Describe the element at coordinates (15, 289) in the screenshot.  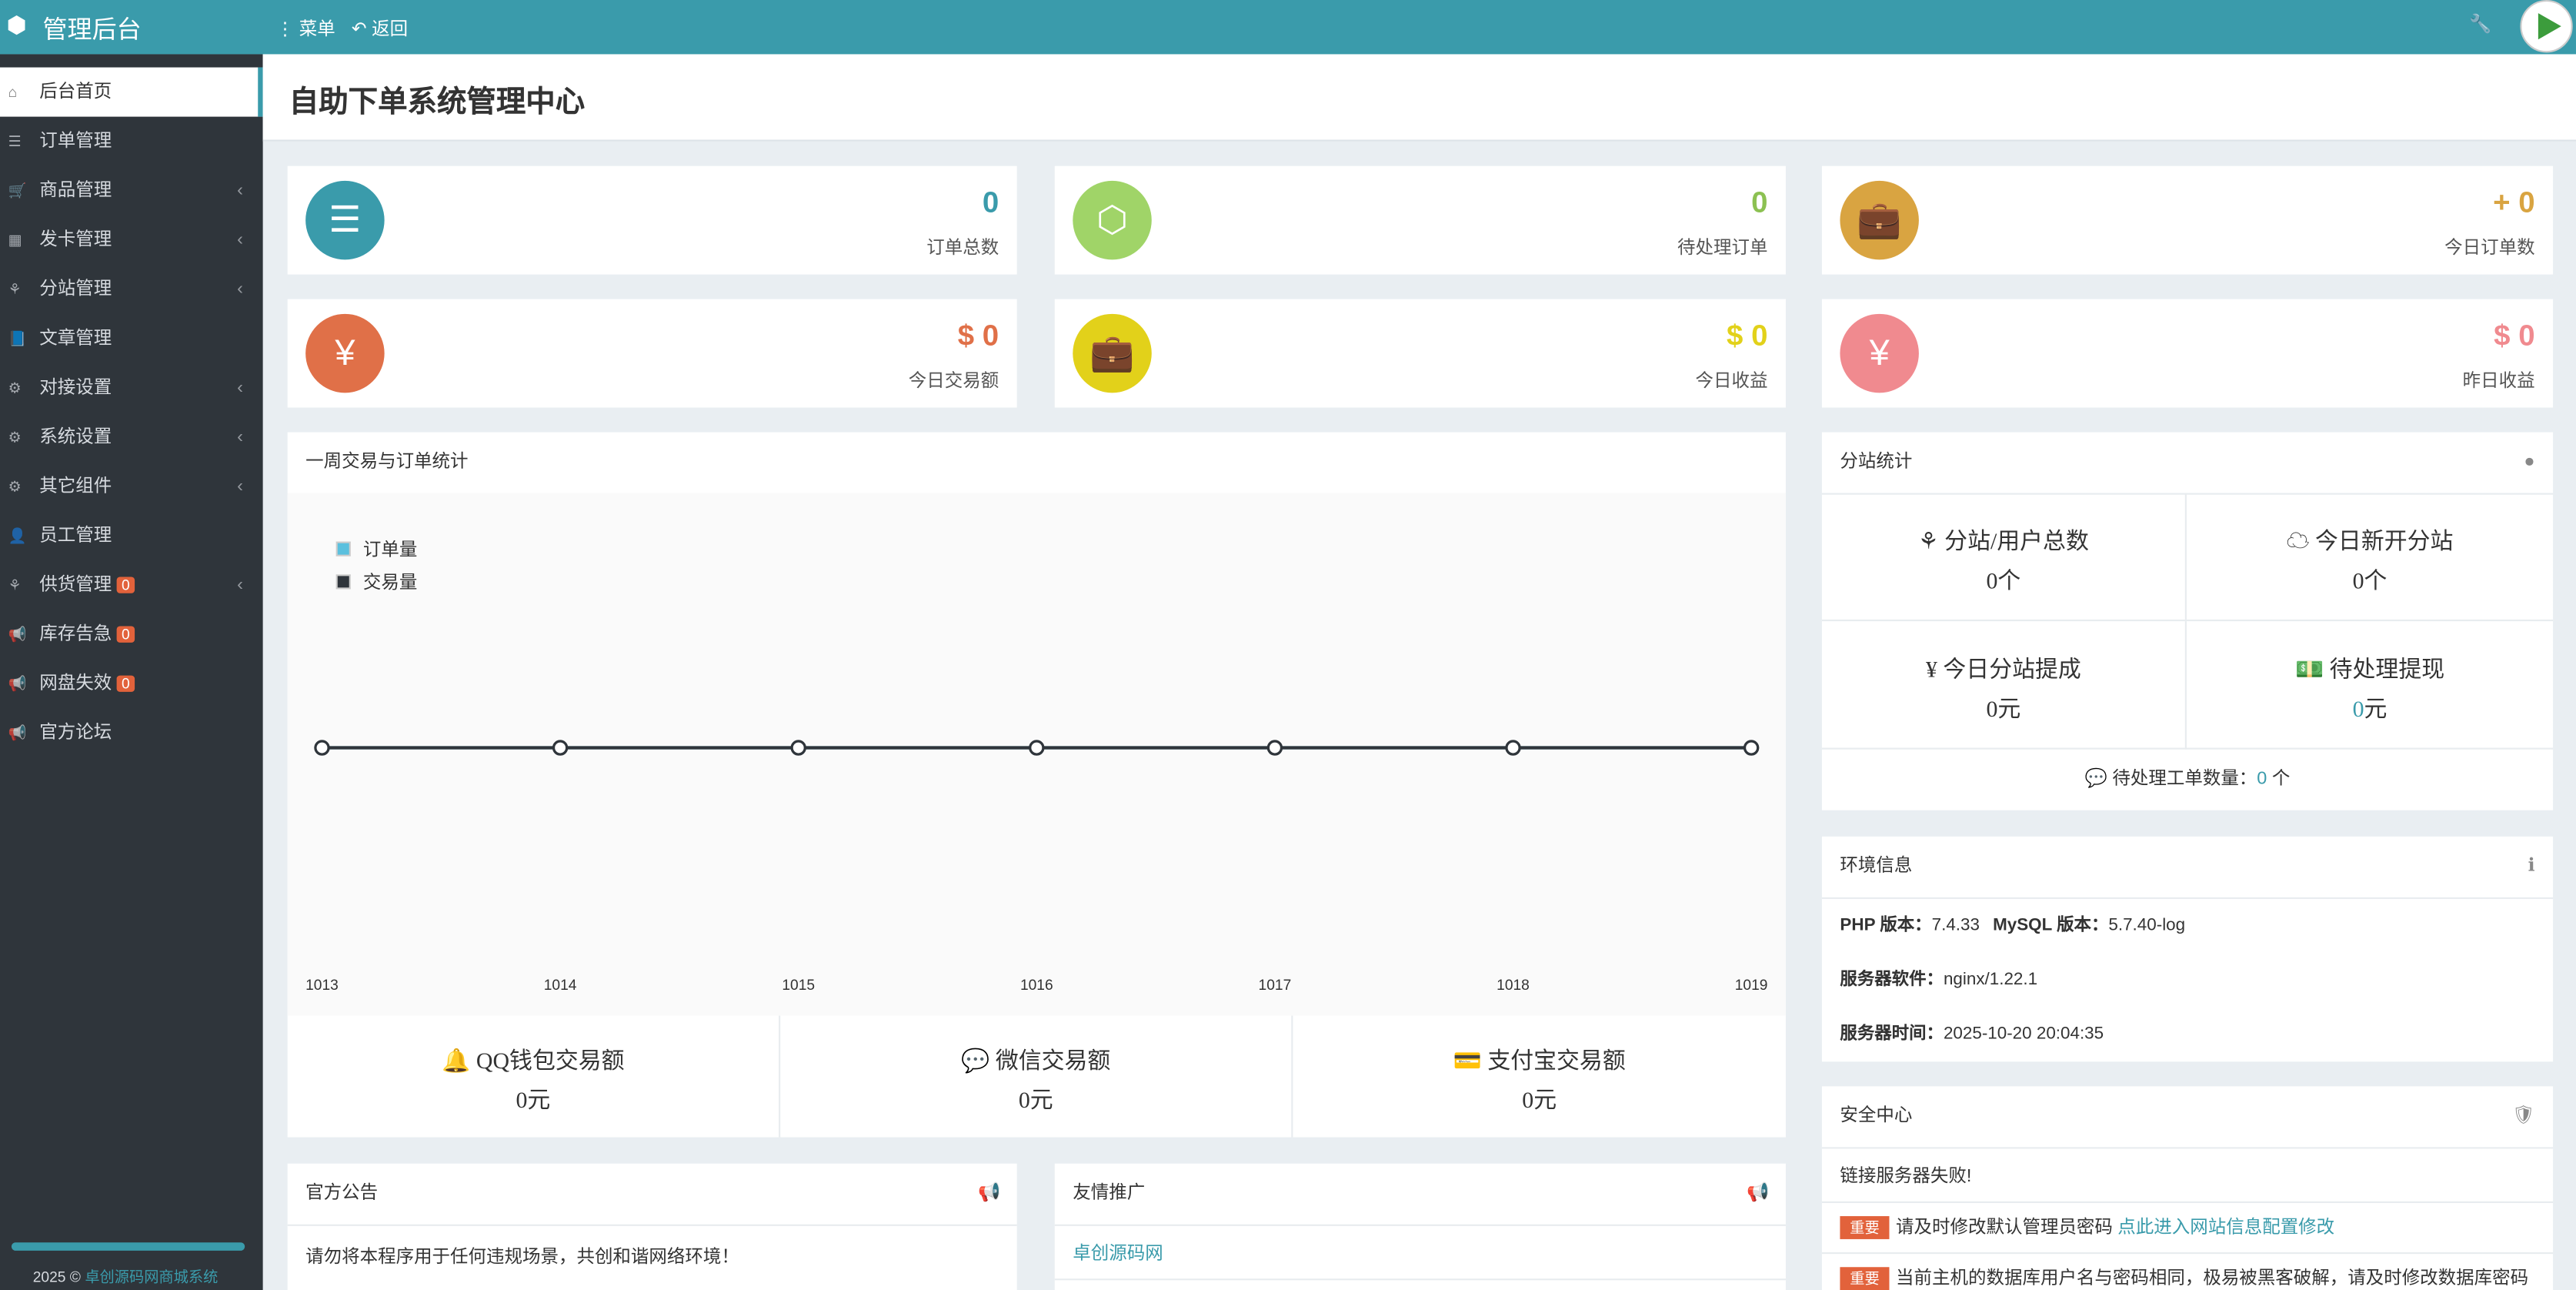
I see `item-icon: ⚘` at that location.